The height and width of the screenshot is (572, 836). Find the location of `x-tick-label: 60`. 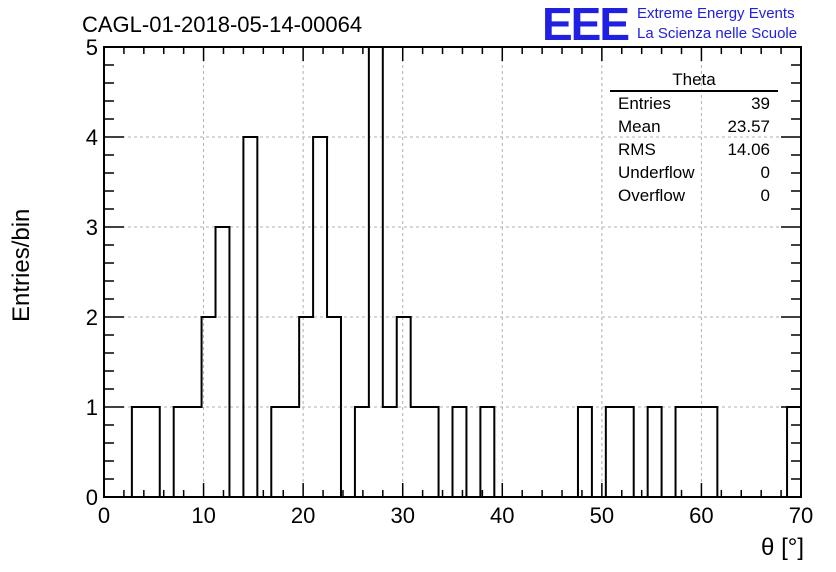

x-tick-label: 60 is located at coordinates (701, 515).